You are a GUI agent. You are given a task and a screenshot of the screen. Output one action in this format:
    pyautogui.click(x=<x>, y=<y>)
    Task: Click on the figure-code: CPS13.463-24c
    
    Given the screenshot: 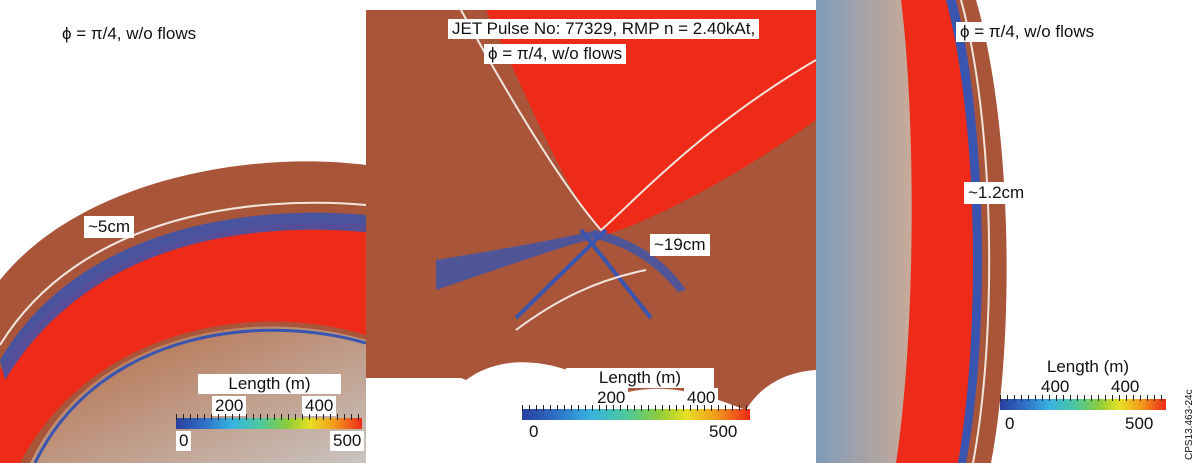 What is the action you would take?
    pyautogui.click(x=1189, y=424)
    